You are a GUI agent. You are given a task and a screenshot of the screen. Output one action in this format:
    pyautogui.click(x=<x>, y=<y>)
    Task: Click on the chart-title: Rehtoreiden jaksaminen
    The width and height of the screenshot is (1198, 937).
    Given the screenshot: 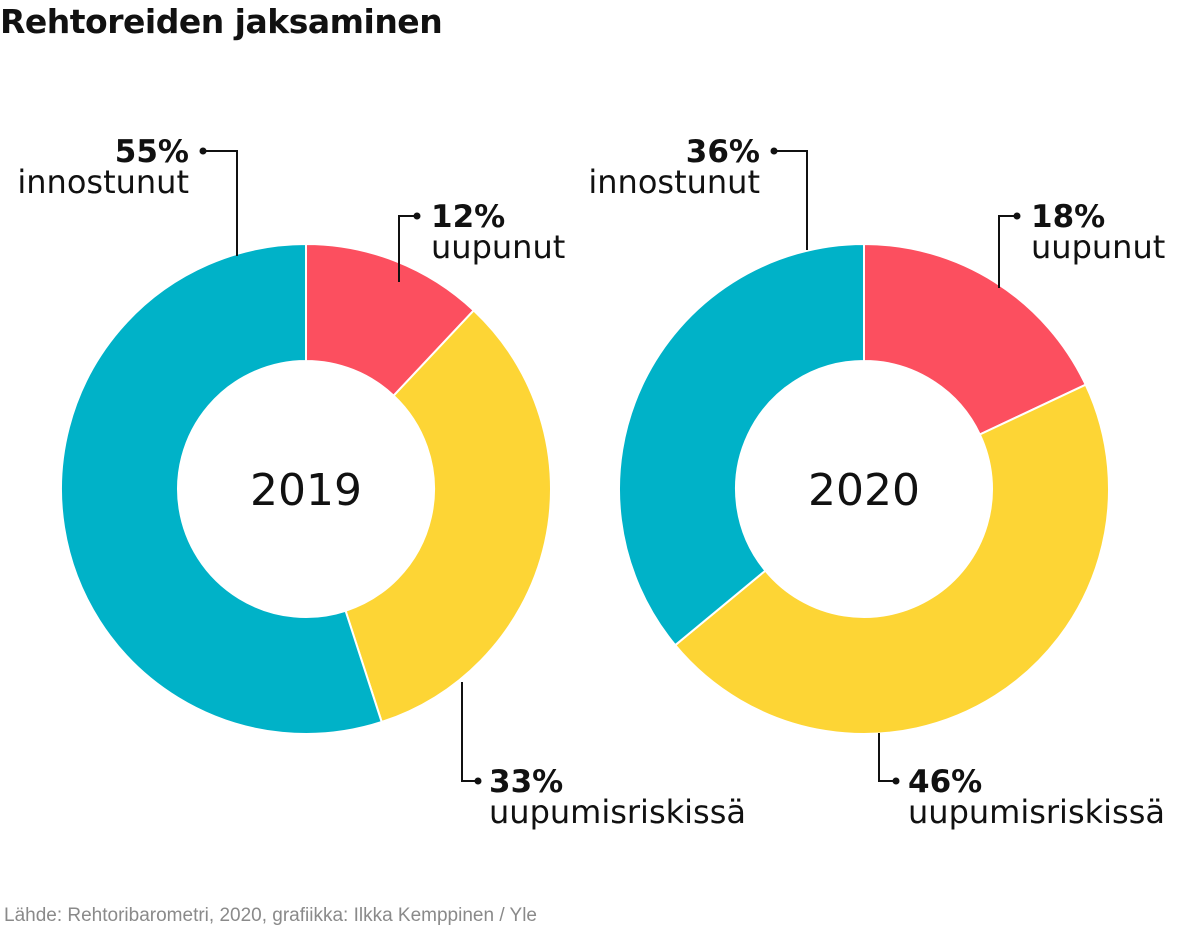 What is the action you would take?
    pyautogui.click(x=221, y=21)
    